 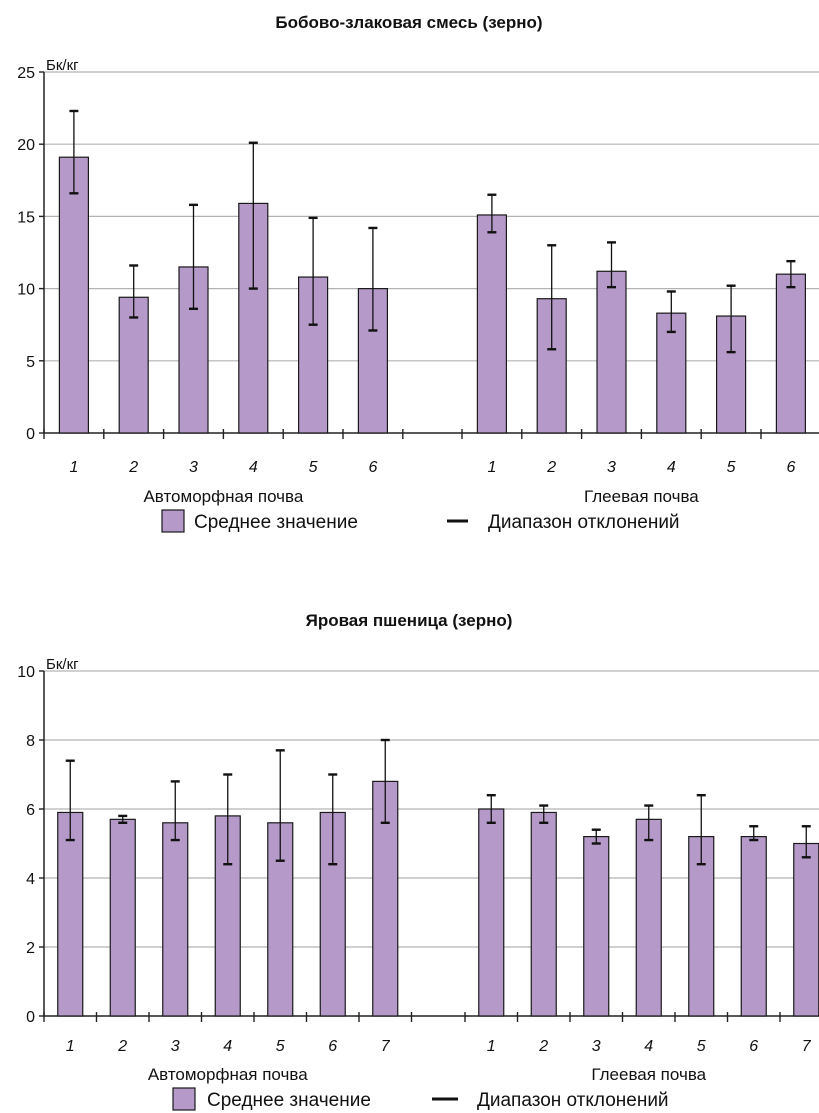 I want to click on chart-title: Бобово-злаковая смесь (зерно), so click(x=408, y=22).